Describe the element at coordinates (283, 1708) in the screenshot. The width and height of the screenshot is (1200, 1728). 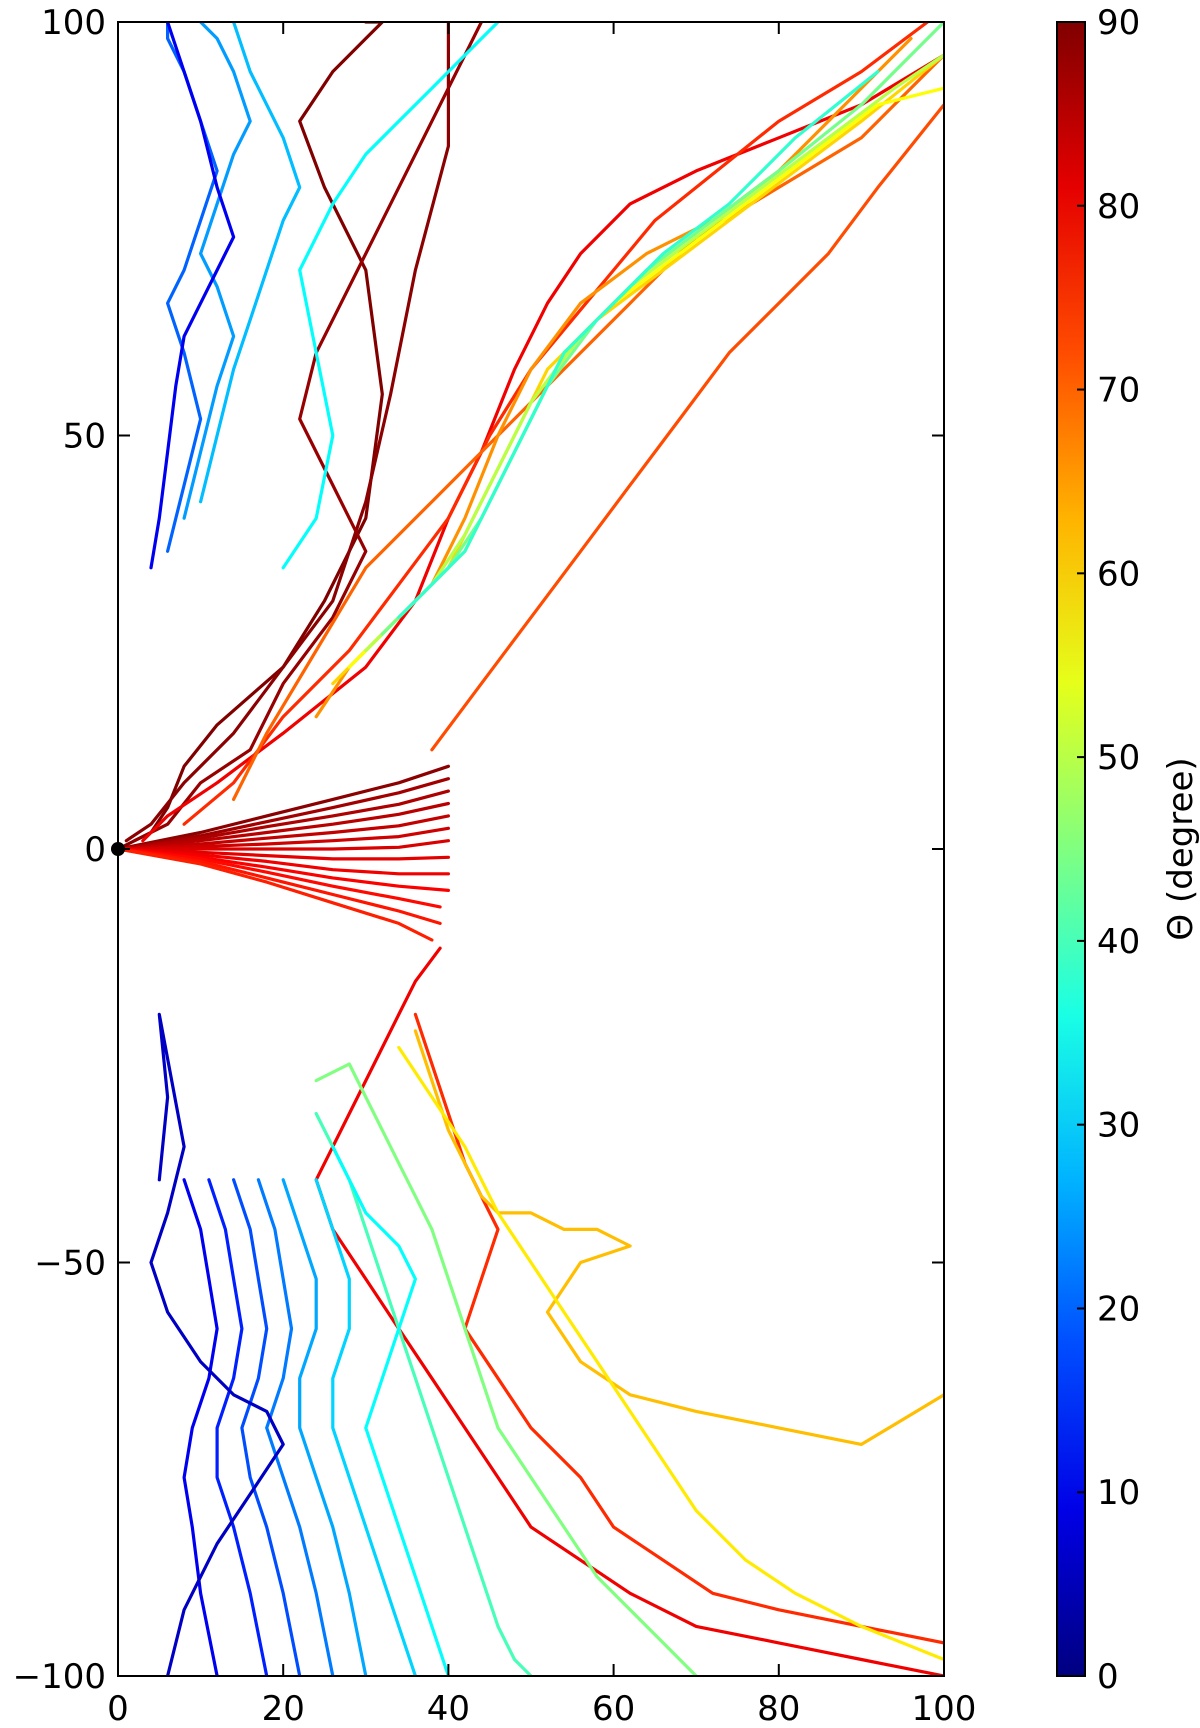
I see `x-tick-label: 20` at that location.